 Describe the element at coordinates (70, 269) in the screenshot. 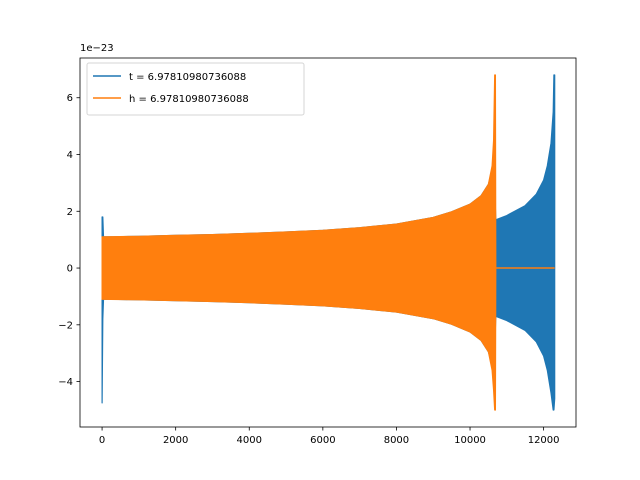

I see `y-tick-label: 0` at that location.